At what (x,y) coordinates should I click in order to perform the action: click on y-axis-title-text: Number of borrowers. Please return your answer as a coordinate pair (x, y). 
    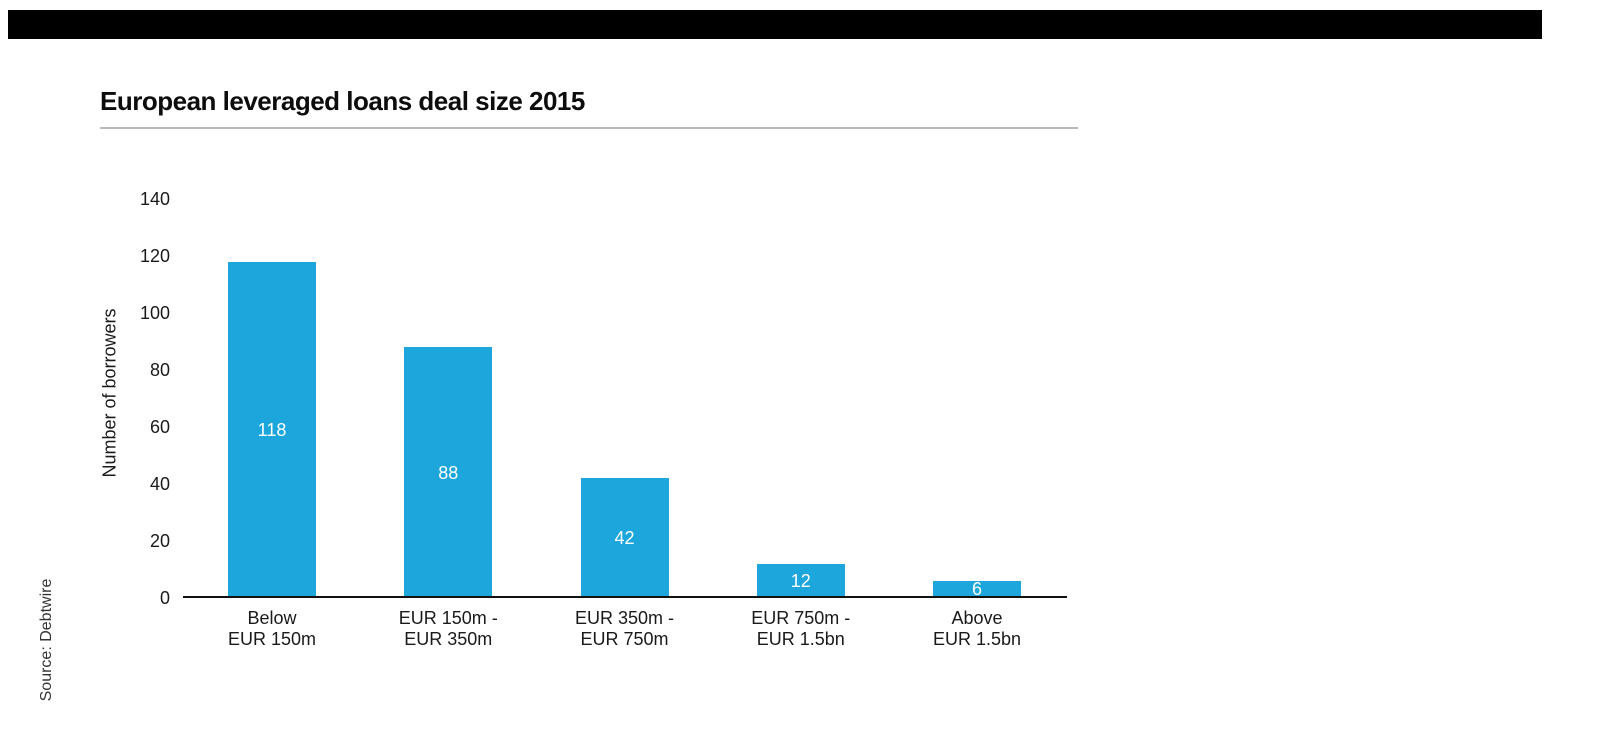
    Looking at the image, I should click on (109, 393).